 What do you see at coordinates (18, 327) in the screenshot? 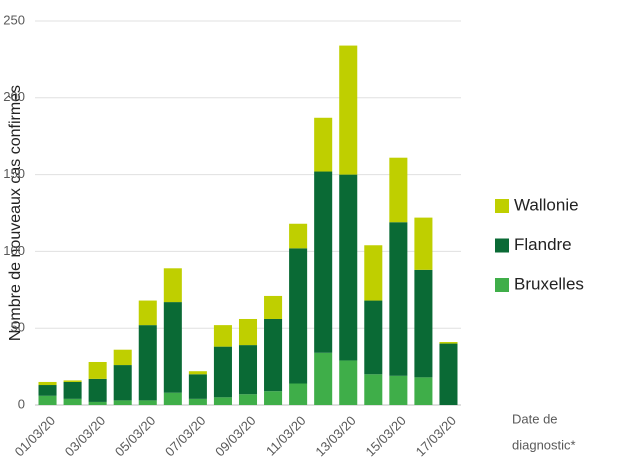
I see `y-tick-label: 50` at bounding box center [18, 327].